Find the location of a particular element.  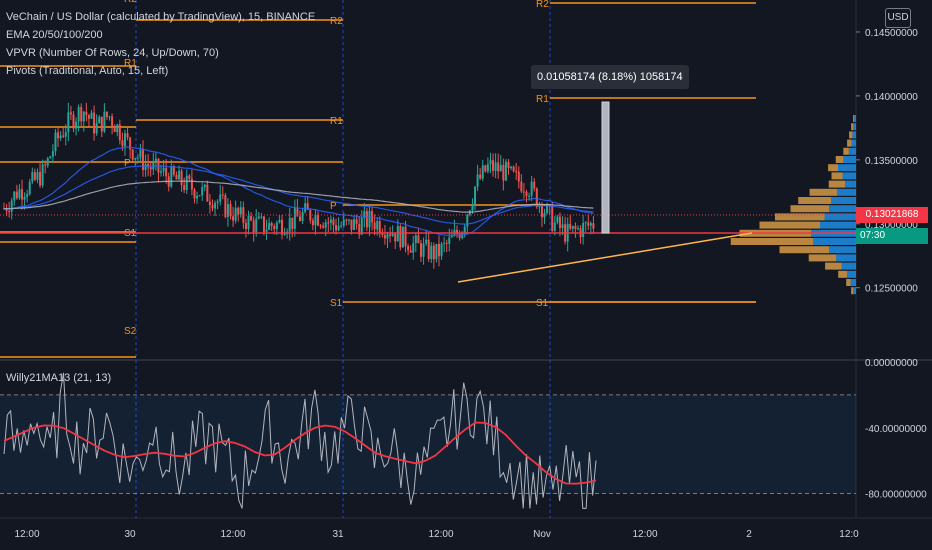

time-tick-label: Nov is located at coordinates (542, 534).